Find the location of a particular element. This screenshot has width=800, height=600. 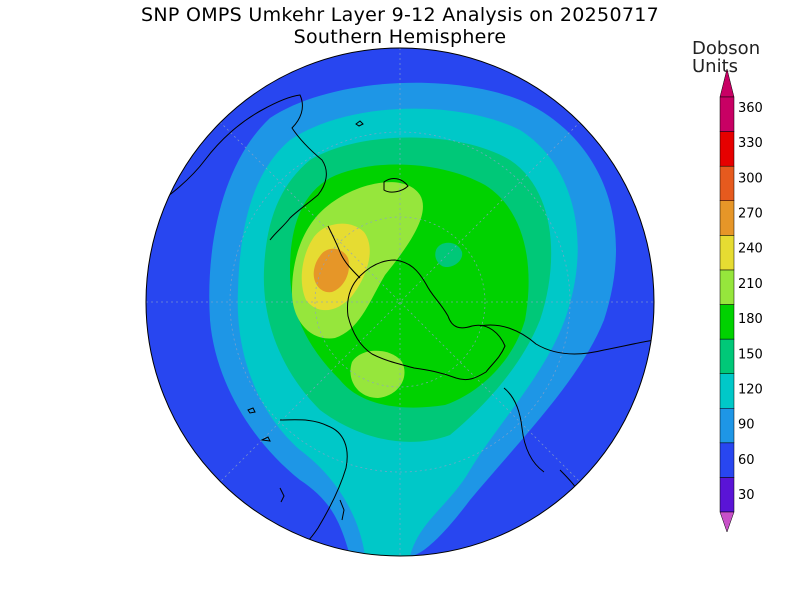

peninsula-coast is located at coordinates (344, 252).